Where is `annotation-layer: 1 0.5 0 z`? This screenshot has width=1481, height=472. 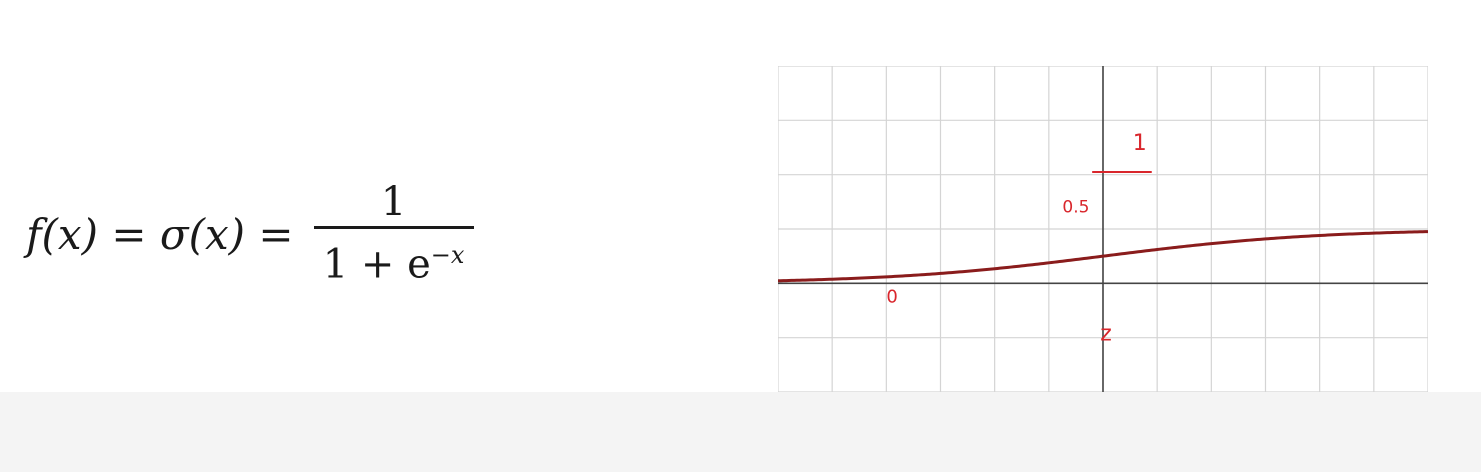 annotation-layer: 1 0.5 0 z is located at coordinates (1019, 238).